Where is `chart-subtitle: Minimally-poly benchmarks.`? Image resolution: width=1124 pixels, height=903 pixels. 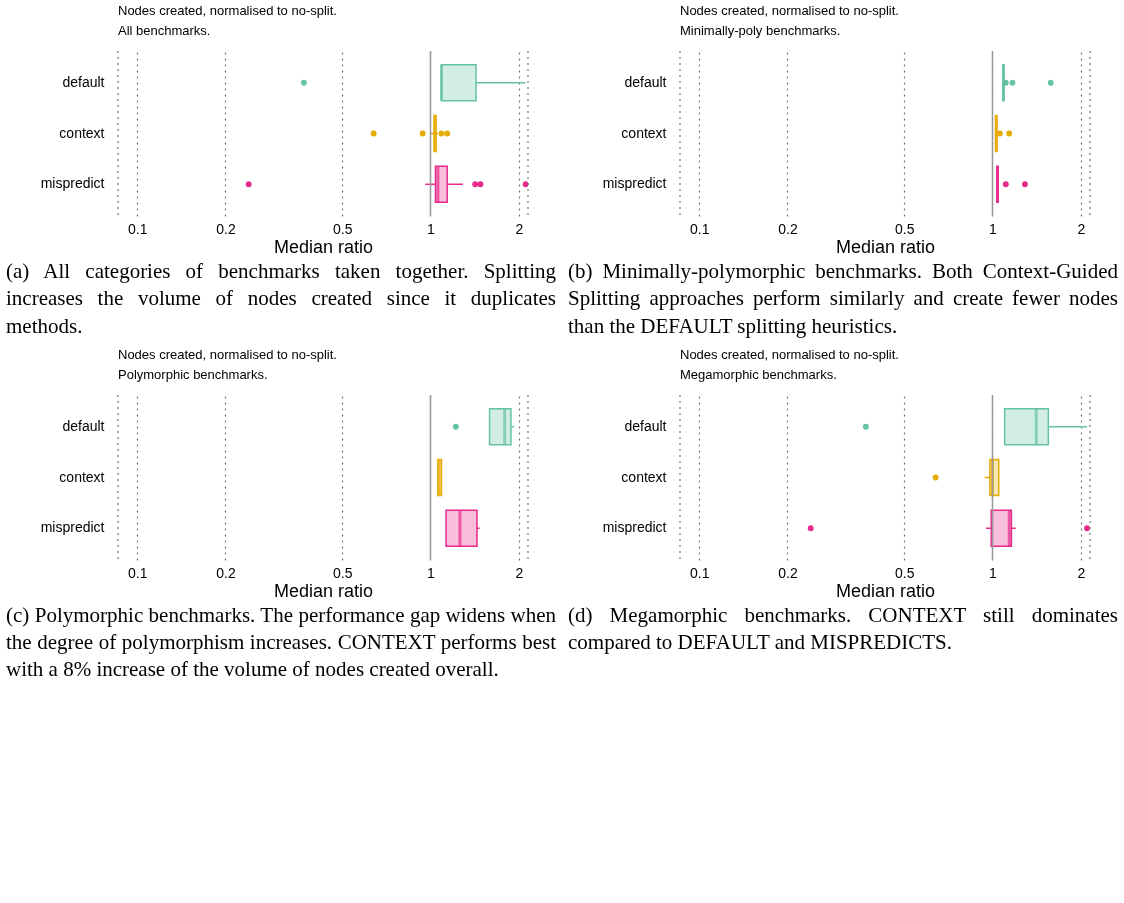
chart-subtitle: Minimally-poly benchmarks. is located at coordinates (760, 31).